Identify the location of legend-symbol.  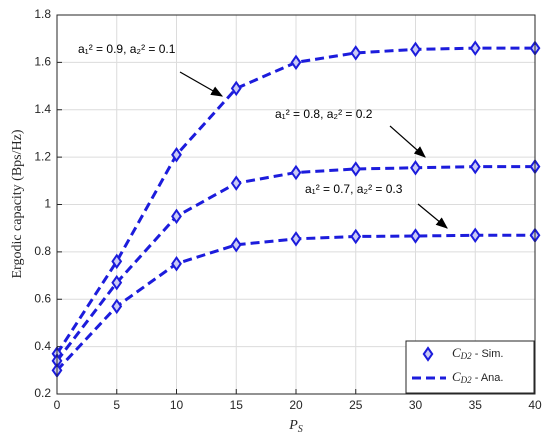
(428, 354).